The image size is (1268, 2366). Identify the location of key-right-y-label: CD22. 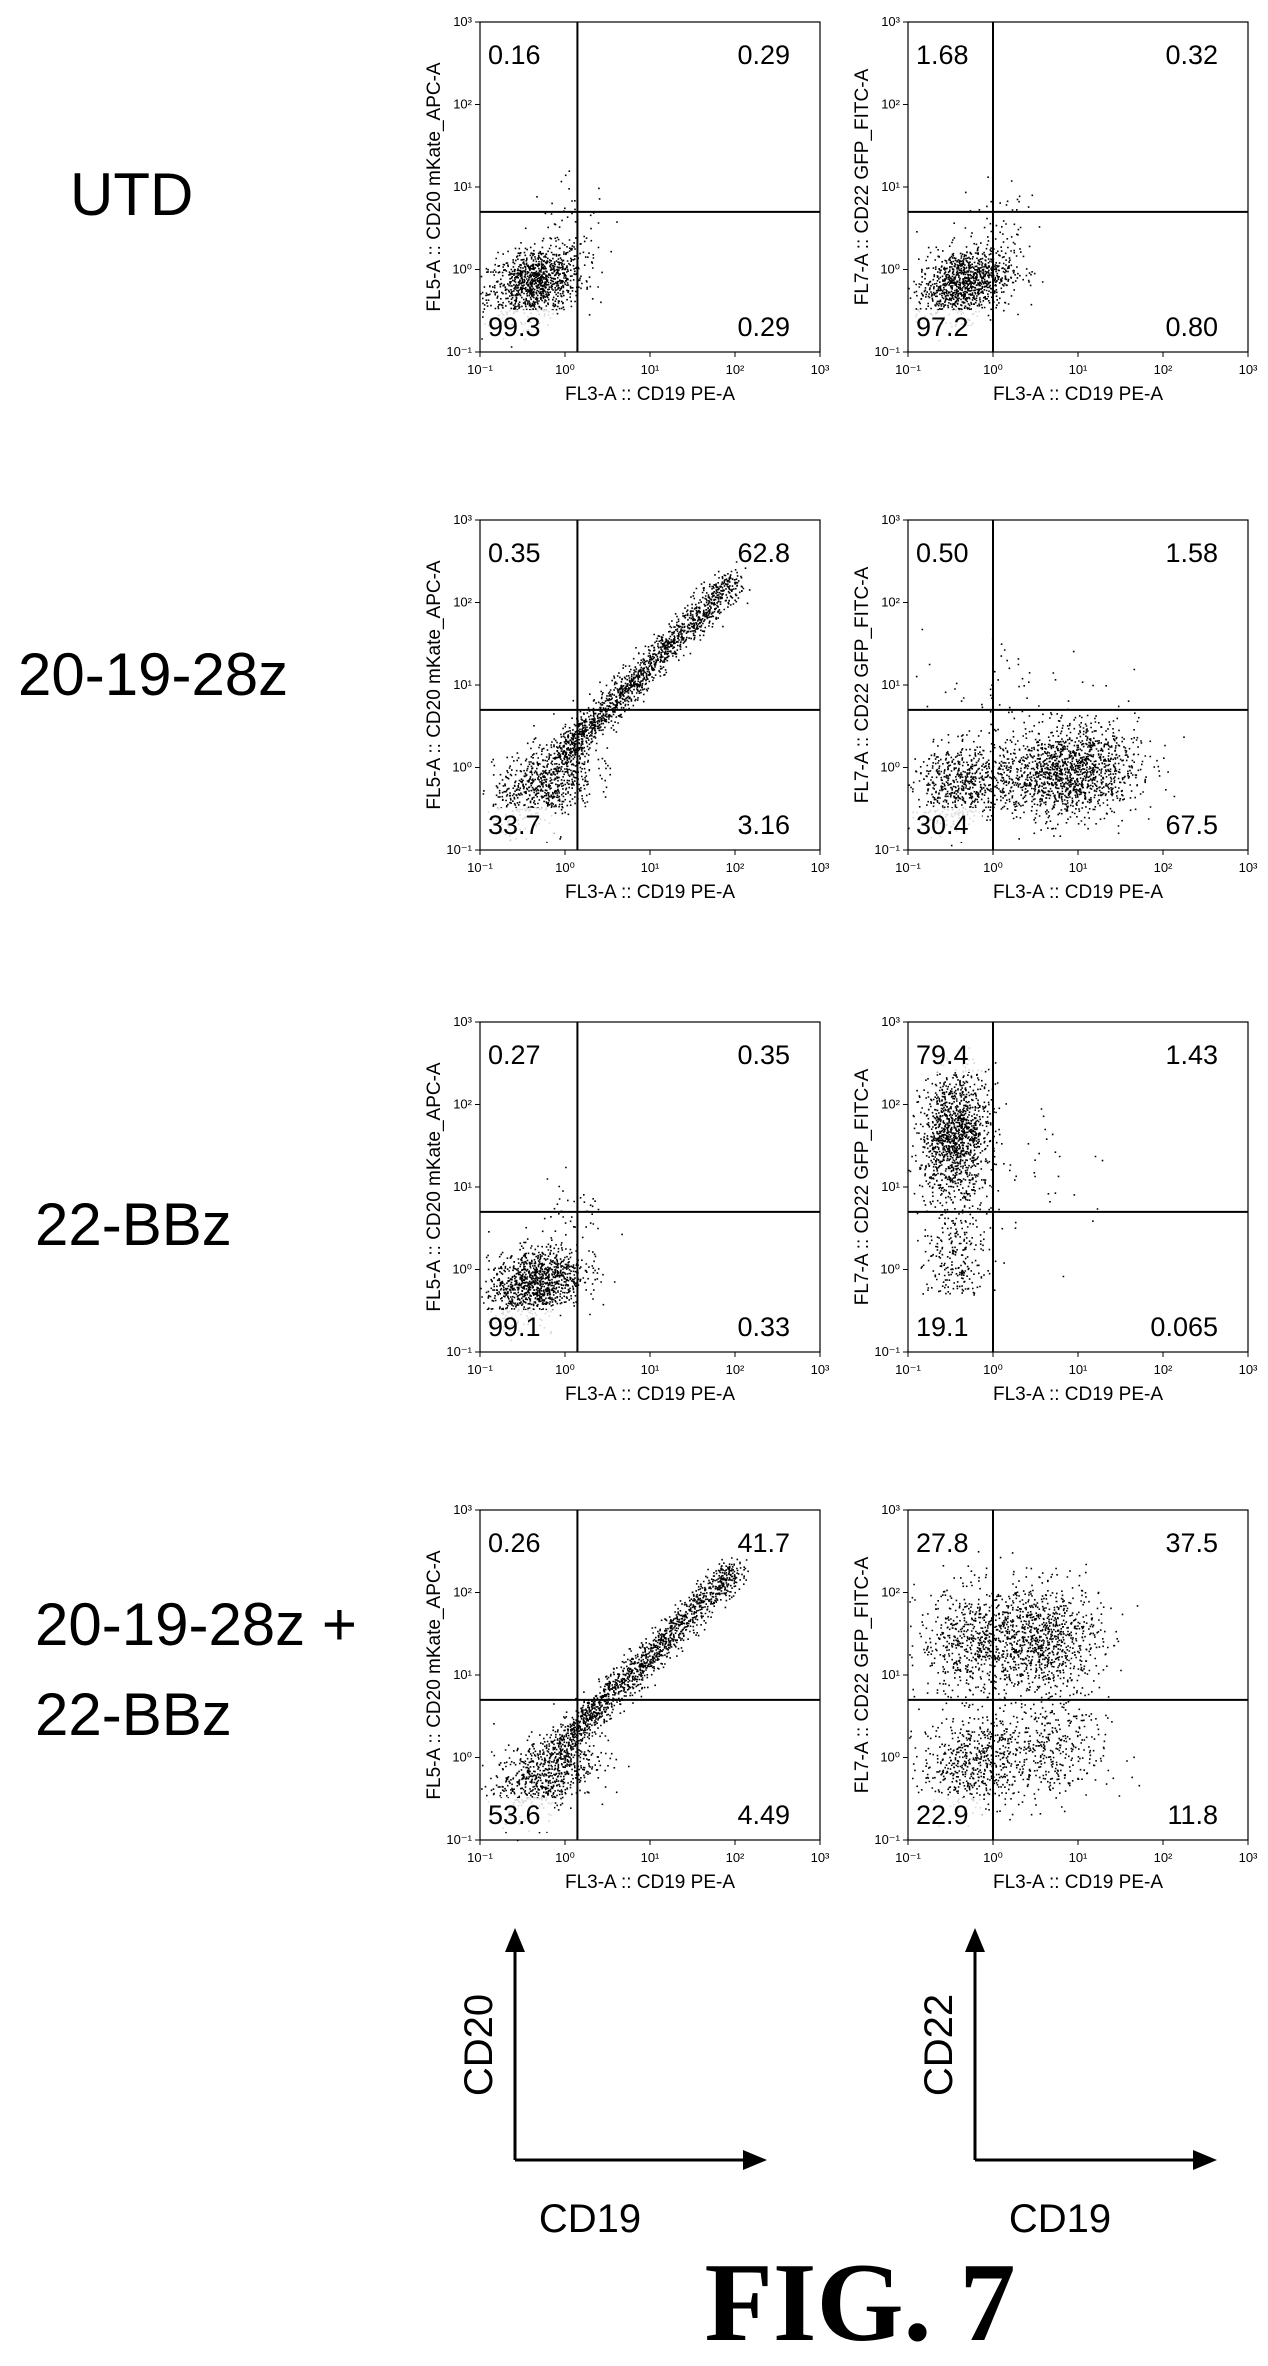
(939, 2045).